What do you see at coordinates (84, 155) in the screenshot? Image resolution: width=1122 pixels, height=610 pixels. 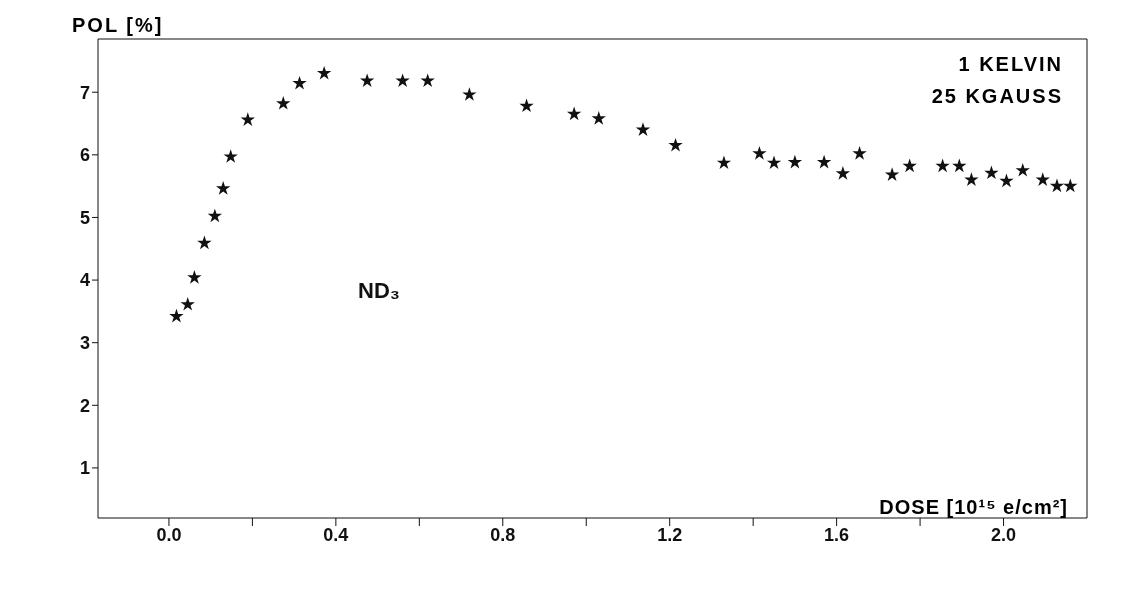 I see `y-tick-label: 6` at bounding box center [84, 155].